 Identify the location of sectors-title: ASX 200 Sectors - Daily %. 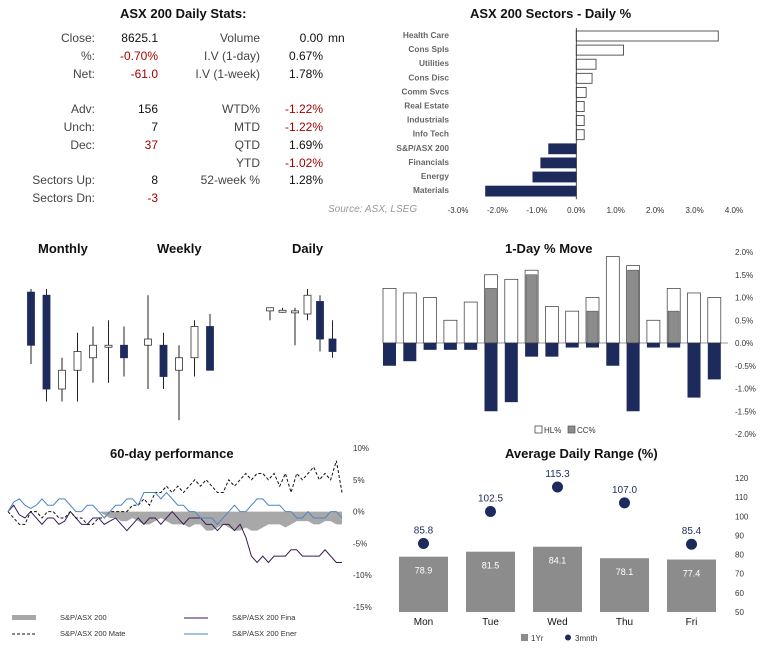
(551, 13).